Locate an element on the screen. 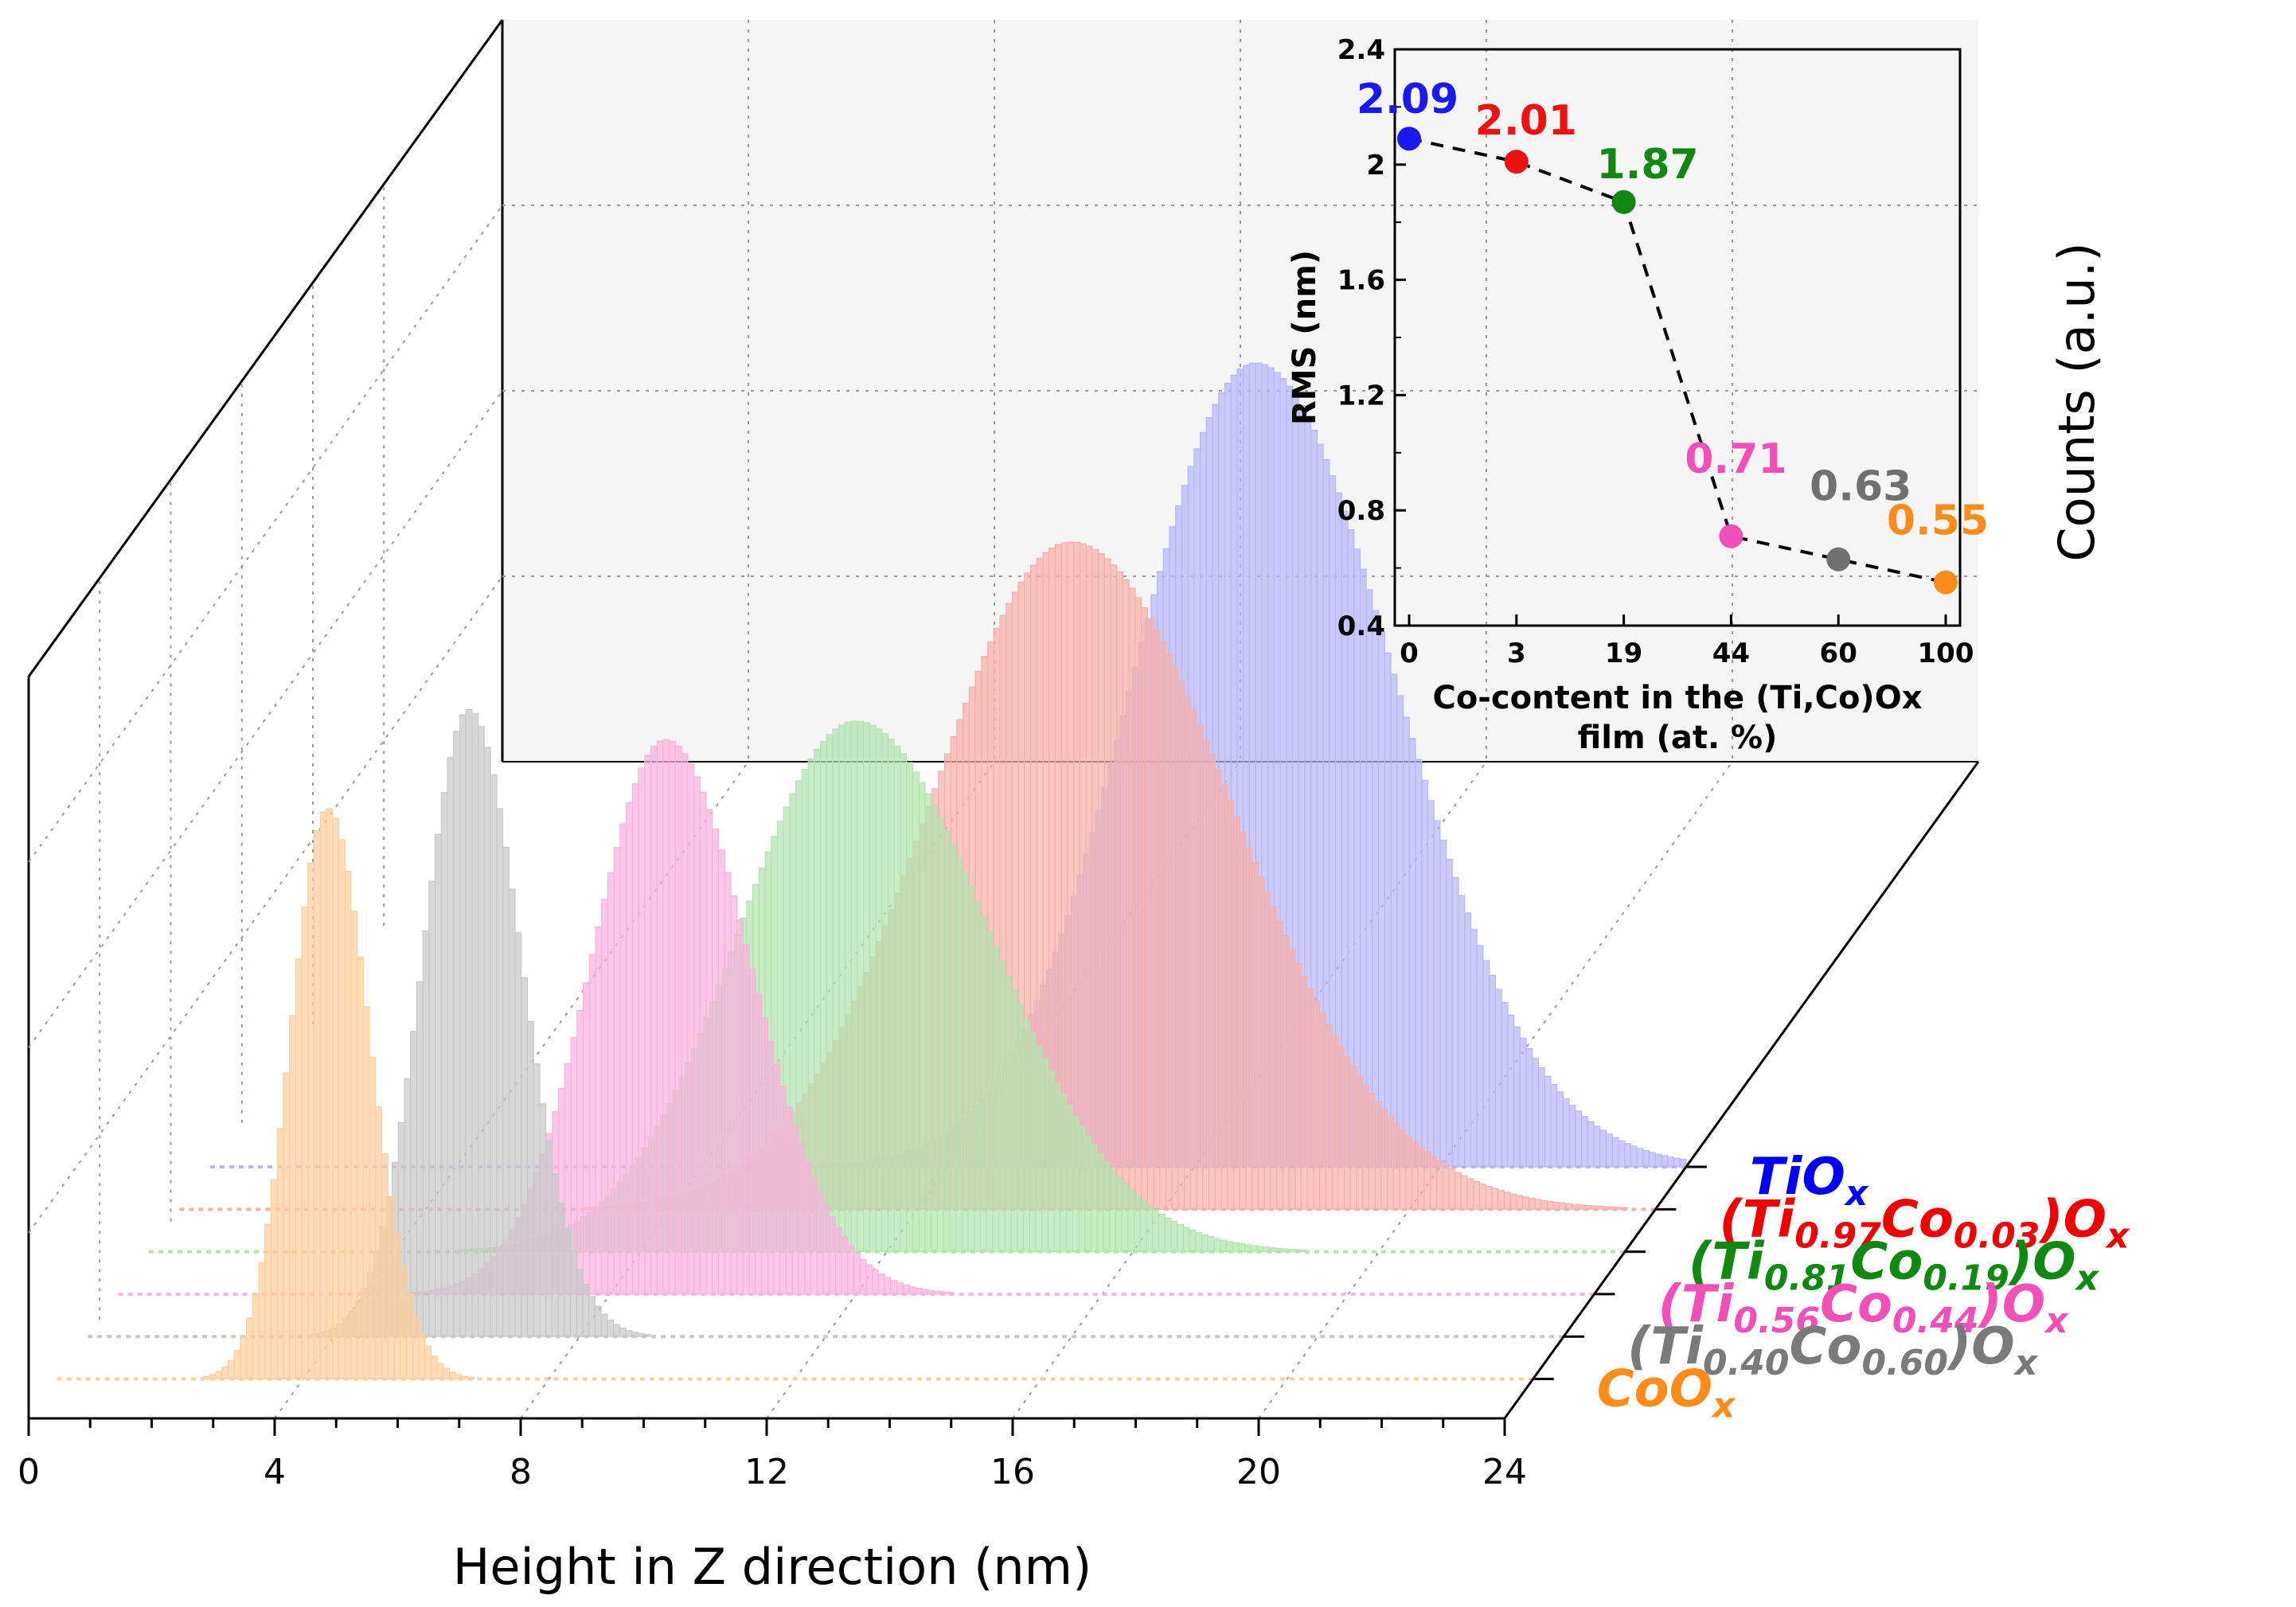 The width and height of the screenshot is (2296, 1607). inset-x-tick-label: 44 is located at coordinates (1731, 653).